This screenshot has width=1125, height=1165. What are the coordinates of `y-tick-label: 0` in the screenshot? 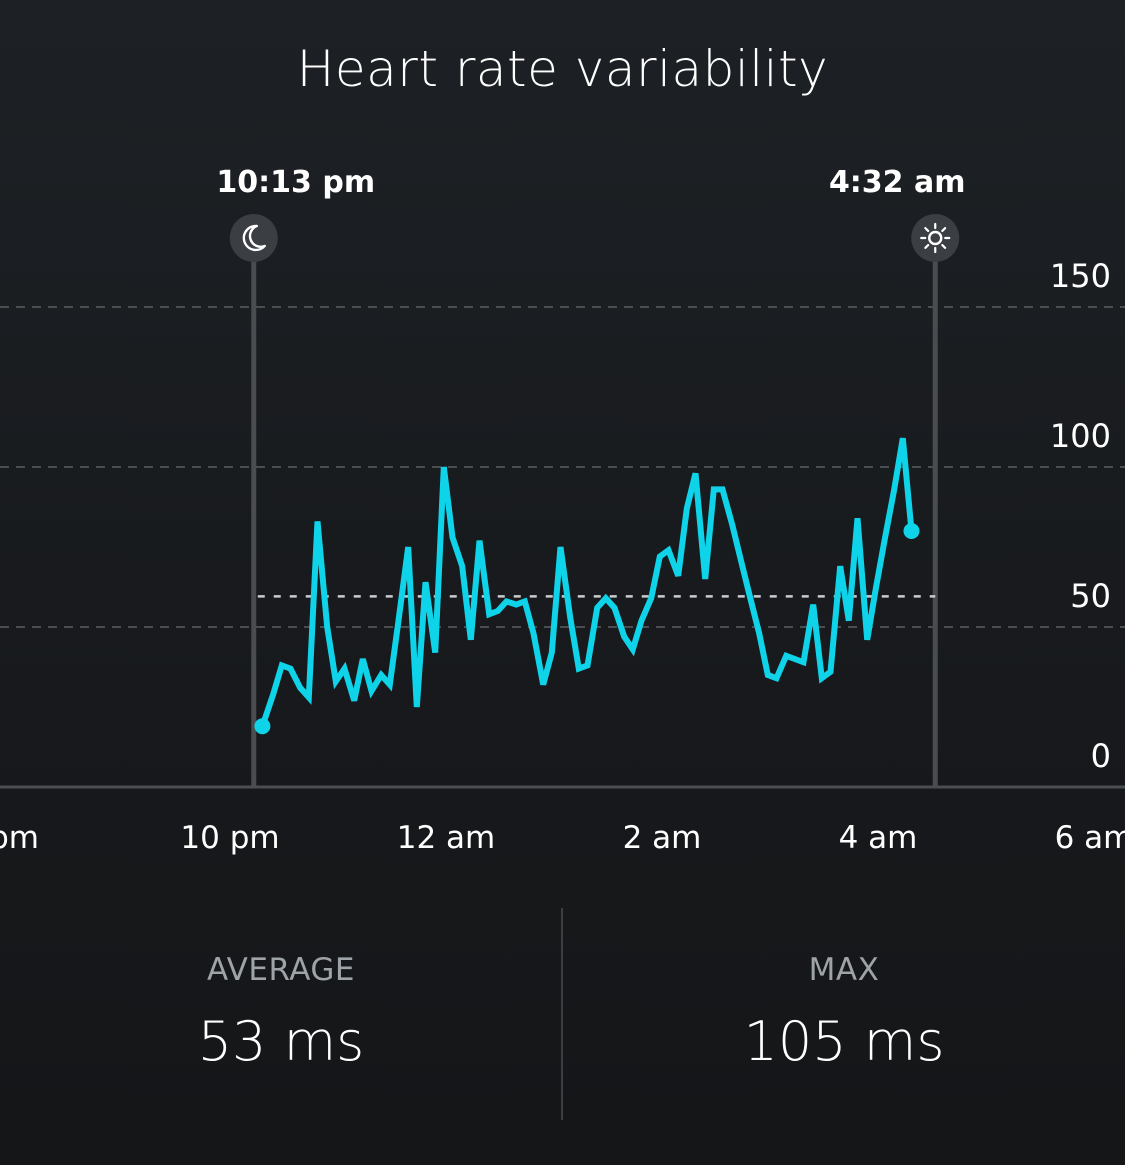 It's located at (1101, 756).